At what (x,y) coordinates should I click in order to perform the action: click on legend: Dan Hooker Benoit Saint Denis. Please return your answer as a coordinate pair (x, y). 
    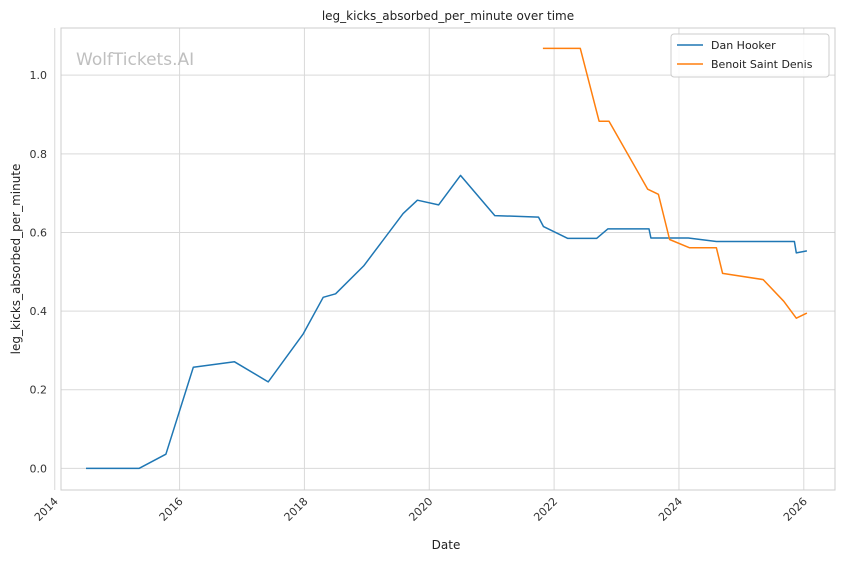
    Looking at the image, I should click on (750, 55).